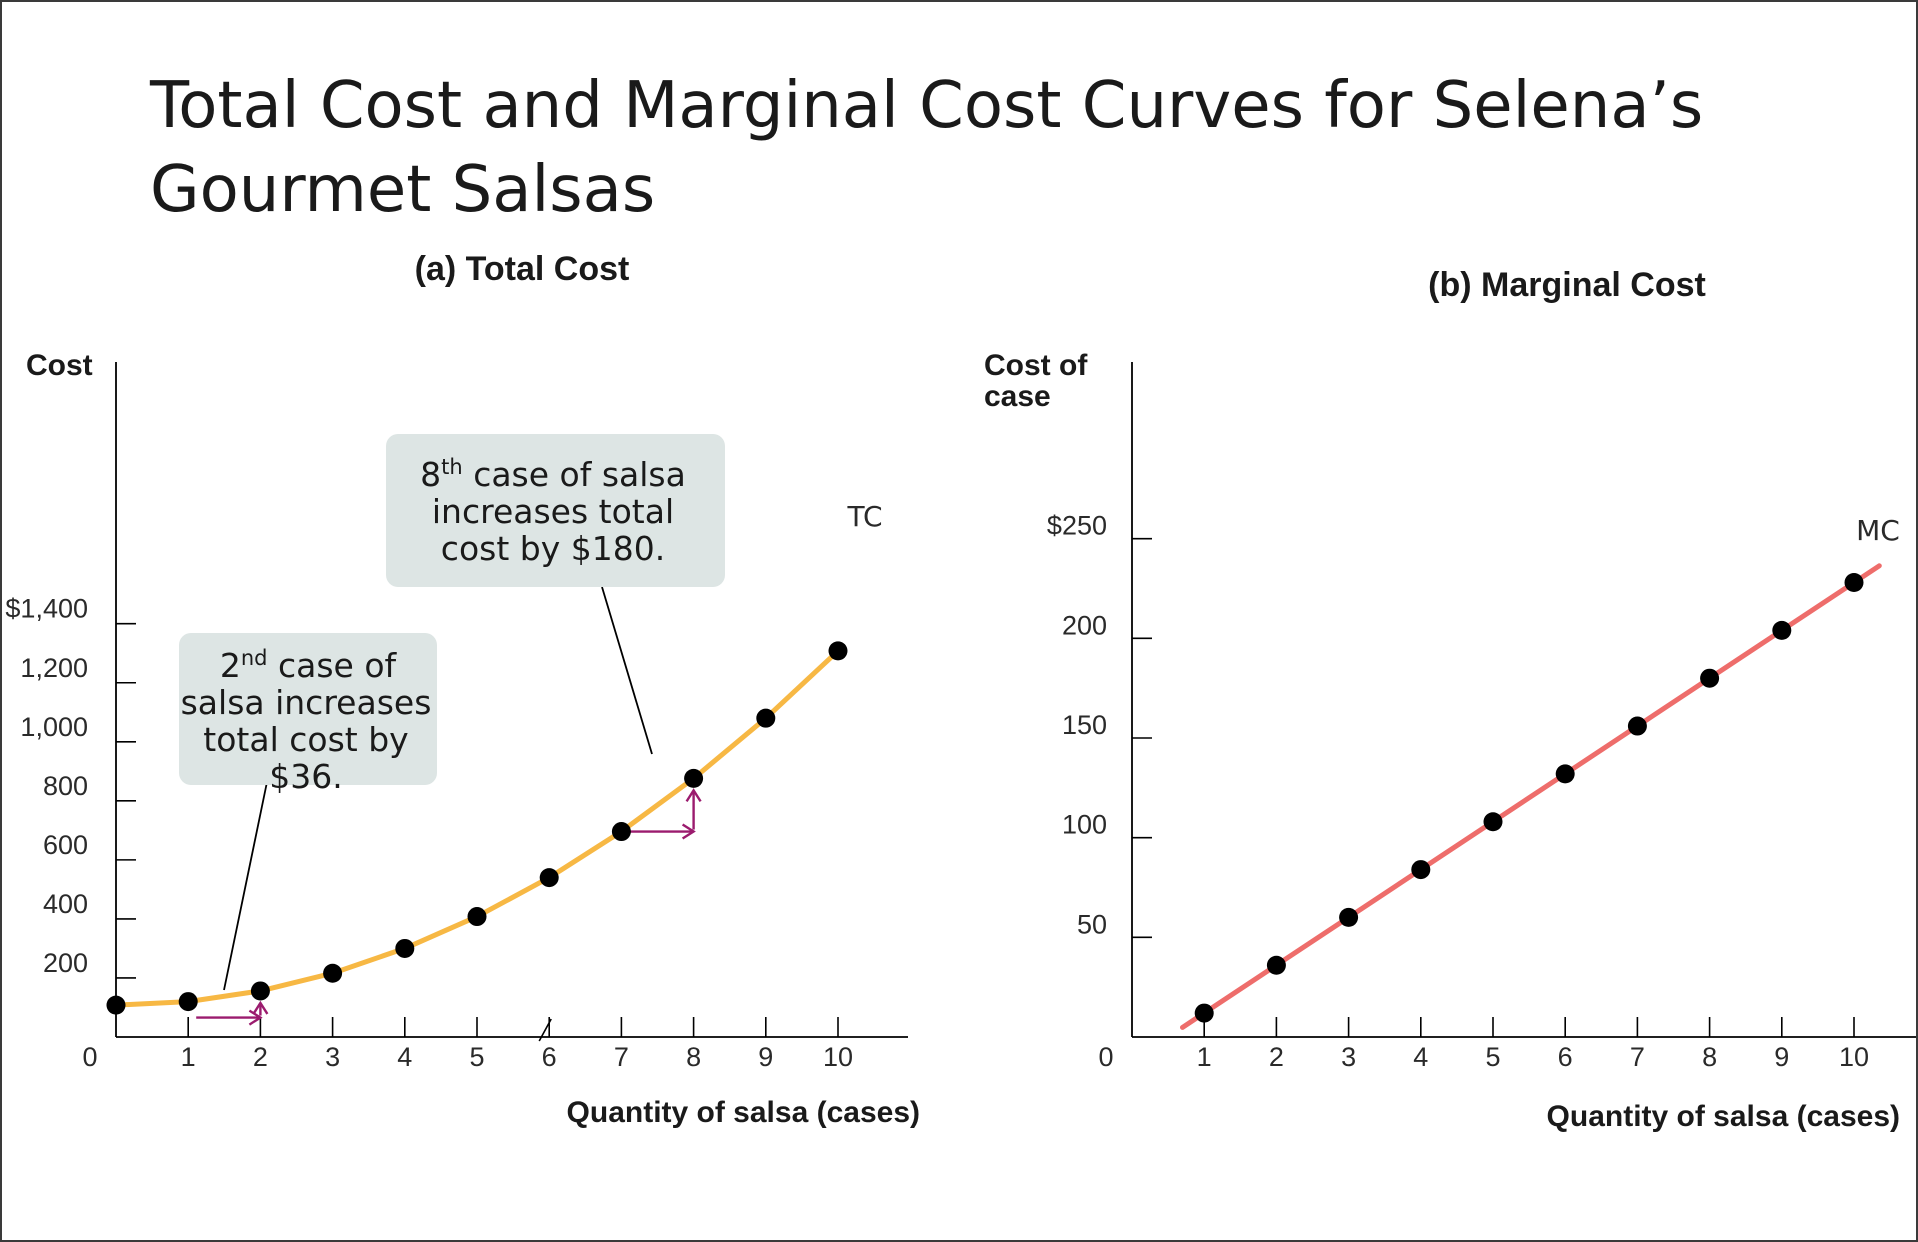  I want to click on marginal-cost-x-axis-title: Quantity of salsa (cases), so click(1723, 1116).